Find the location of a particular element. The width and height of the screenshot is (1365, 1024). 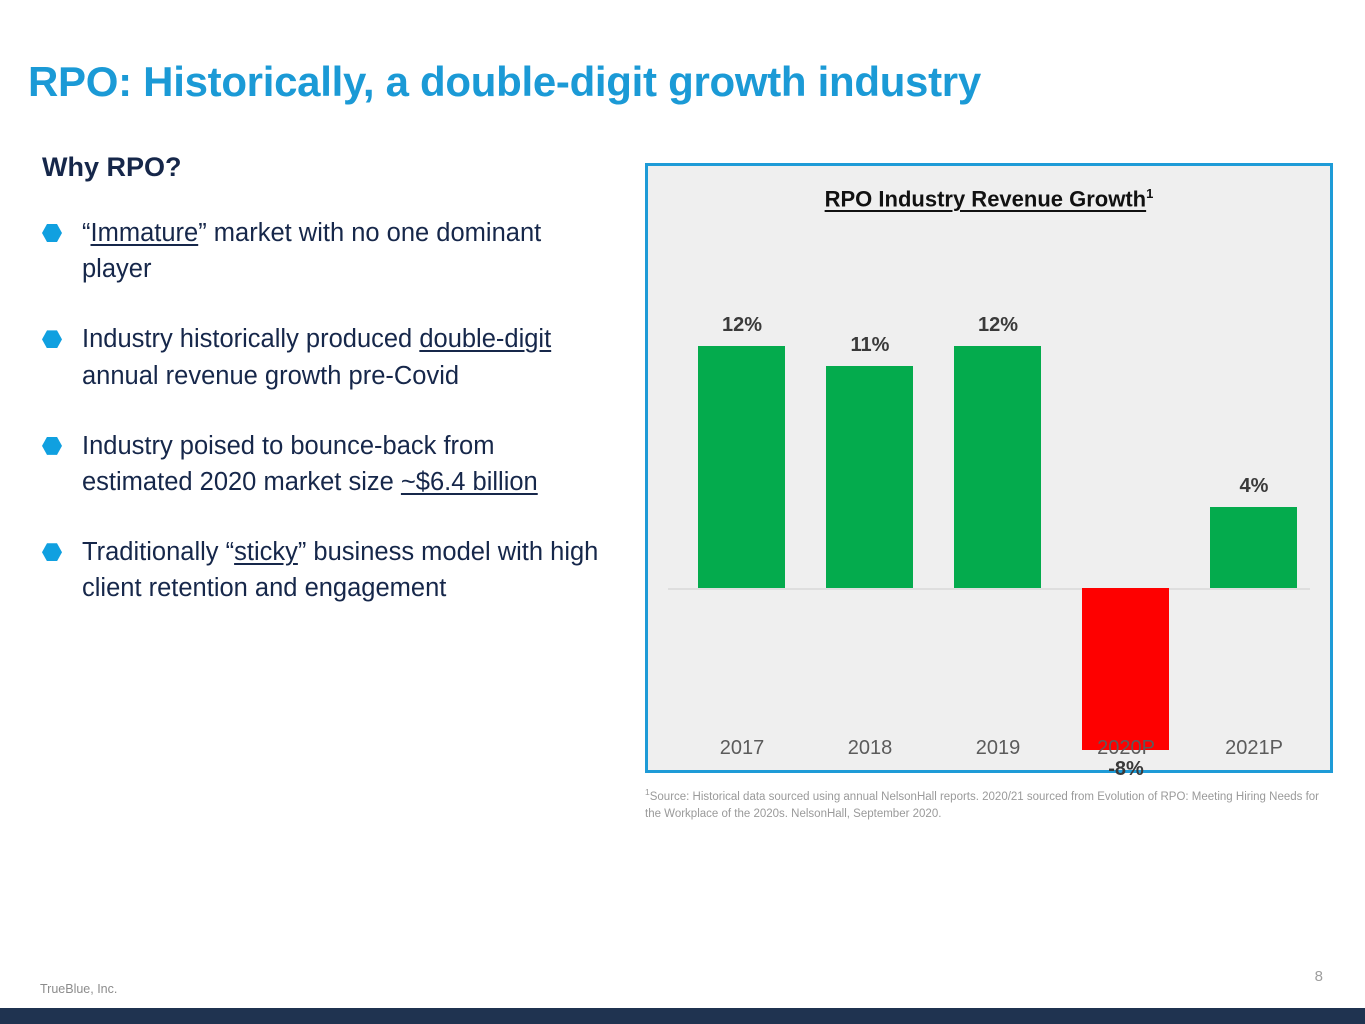

chart-title-footnote-marker: 1 is located at coordinates (1150, 193).